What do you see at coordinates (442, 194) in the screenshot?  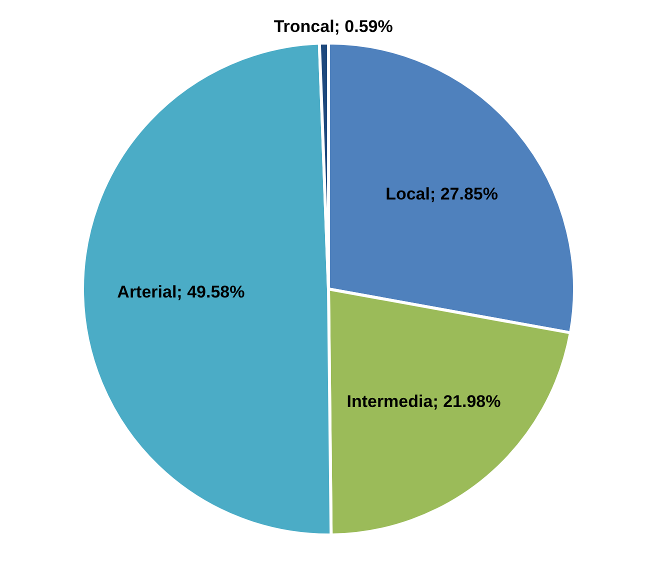 I see `slice-label: Local; 27.85%` at bounding box center [442, 194].